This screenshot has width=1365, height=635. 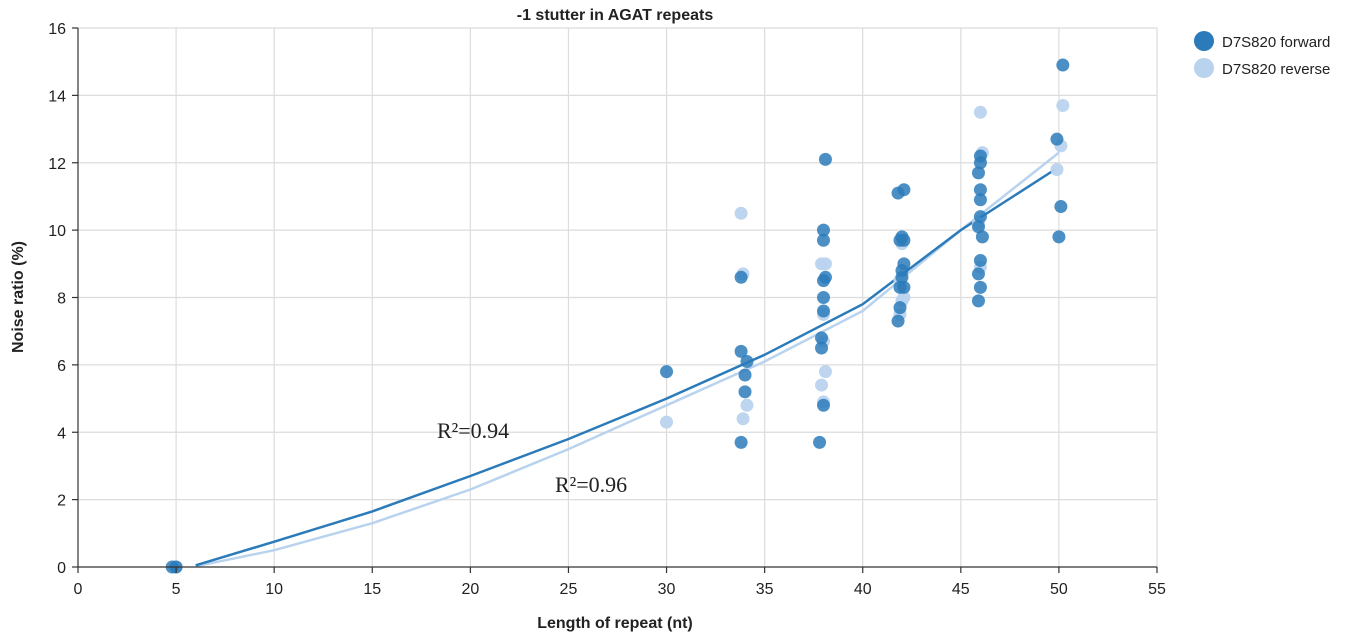 What do you see at coordinates (372, 589) in the screenshot?
I see `x-tick-label: 15` at bounding box center [372, 589].